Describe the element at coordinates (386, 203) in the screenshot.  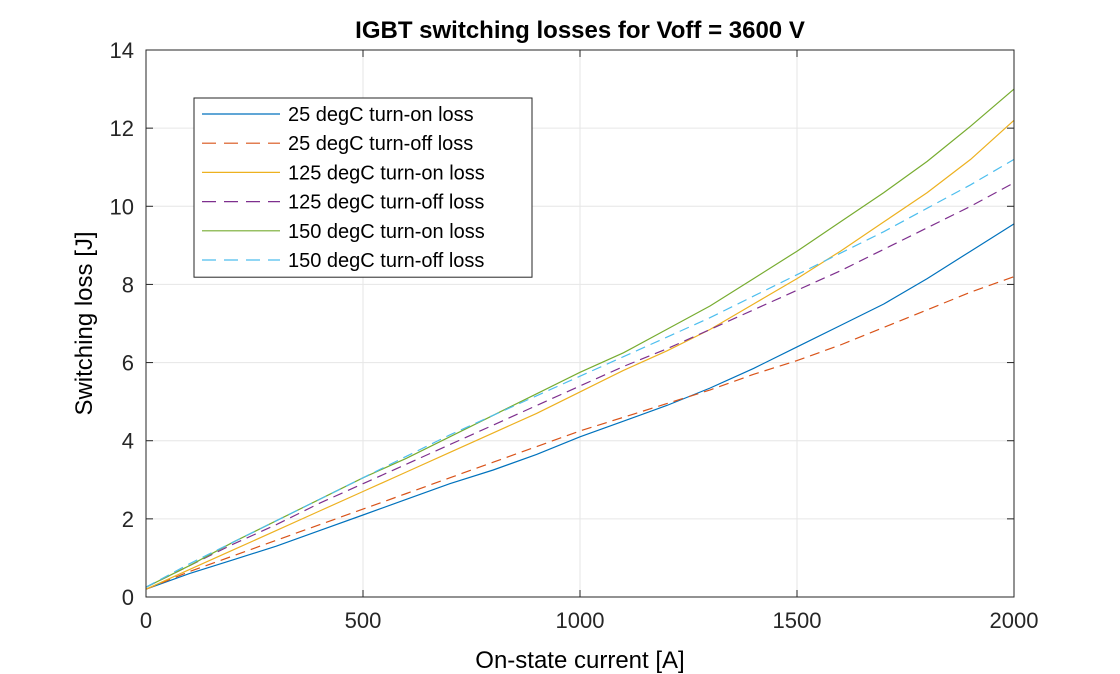
I see `legend-entry-label: 125 degC turn-off loss` at that location.